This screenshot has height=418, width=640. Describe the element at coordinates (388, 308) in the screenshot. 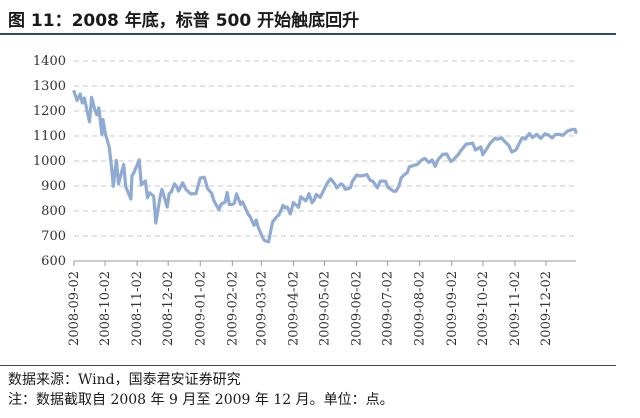

I see `x-tick-label: 2009-07-02` at that location.